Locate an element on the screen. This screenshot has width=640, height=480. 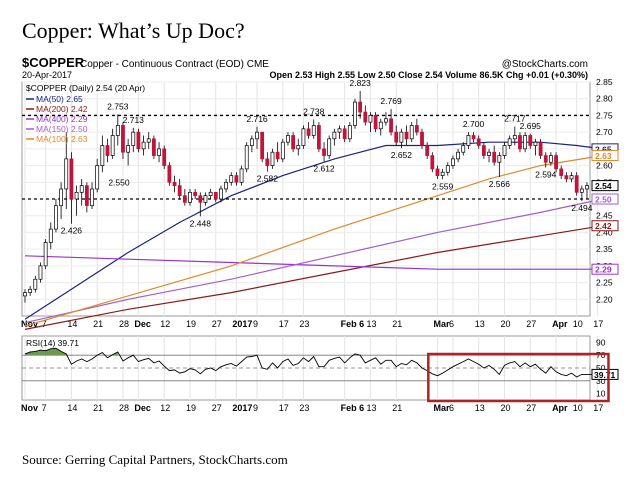
rsi-overbought-fill is located at coordinates (46, 352).